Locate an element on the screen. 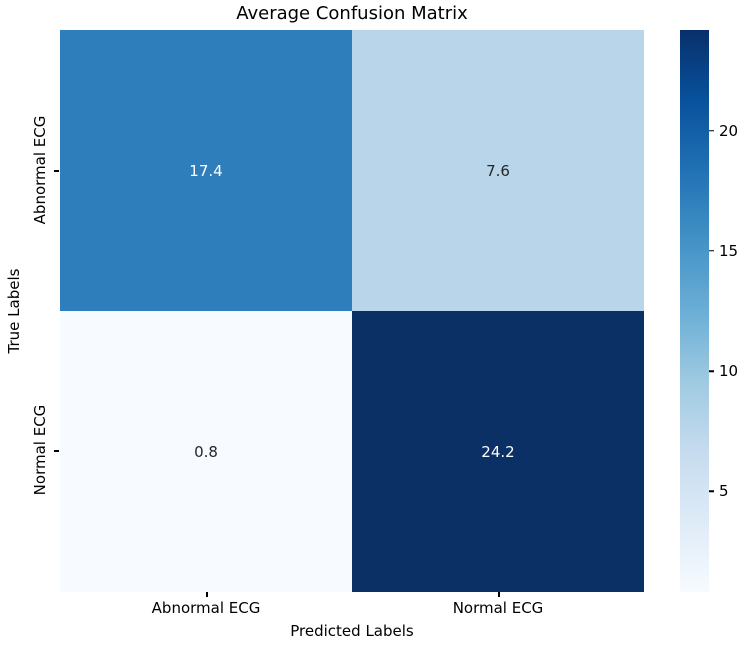 This screenshot has width=744, height=646. y-tick-label-normal-ecg: Normal ECG is located at coordinates (40, 450).